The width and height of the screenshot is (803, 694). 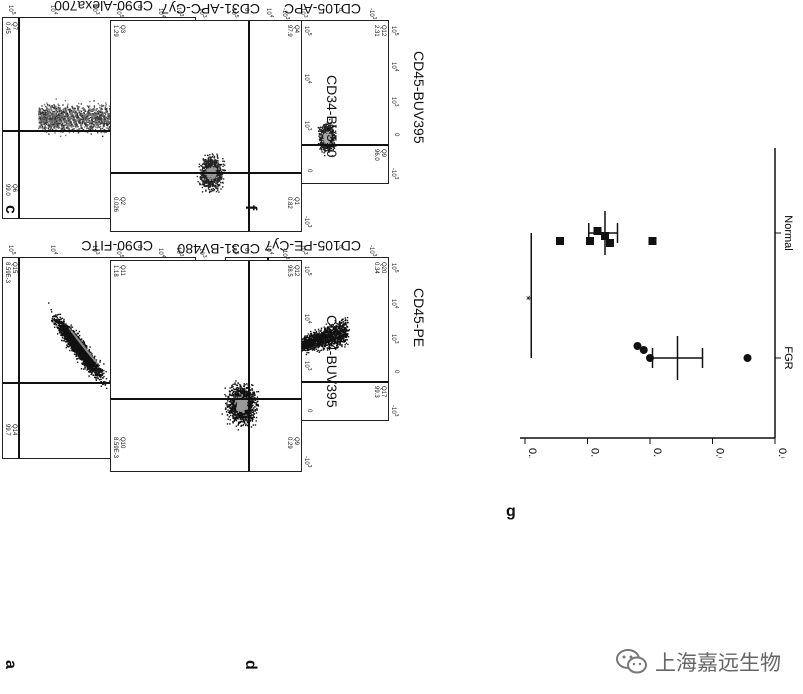 I want to click on panel-e-q-bl-label: Q20 0.34, so click(x=379, y=268).